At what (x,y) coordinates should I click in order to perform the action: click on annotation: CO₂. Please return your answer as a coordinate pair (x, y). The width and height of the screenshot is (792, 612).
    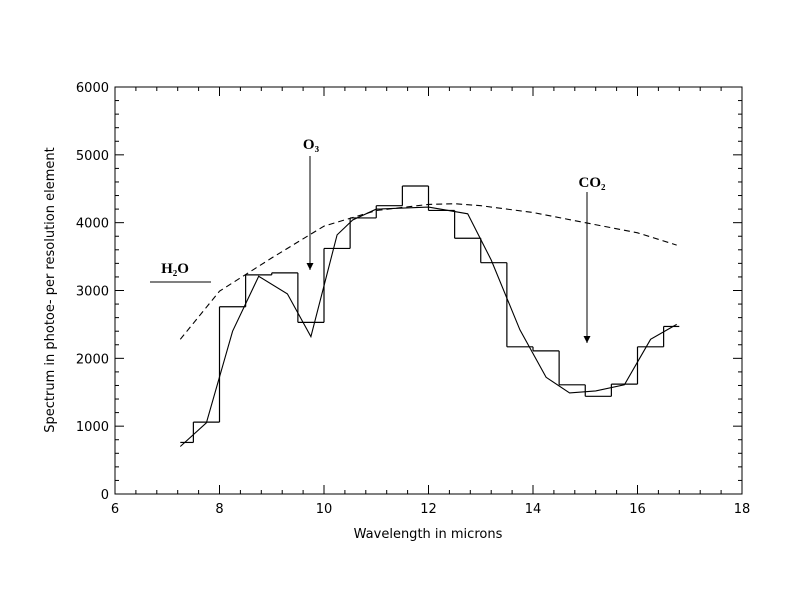
    Looking at the image, I should click on (593, 183).